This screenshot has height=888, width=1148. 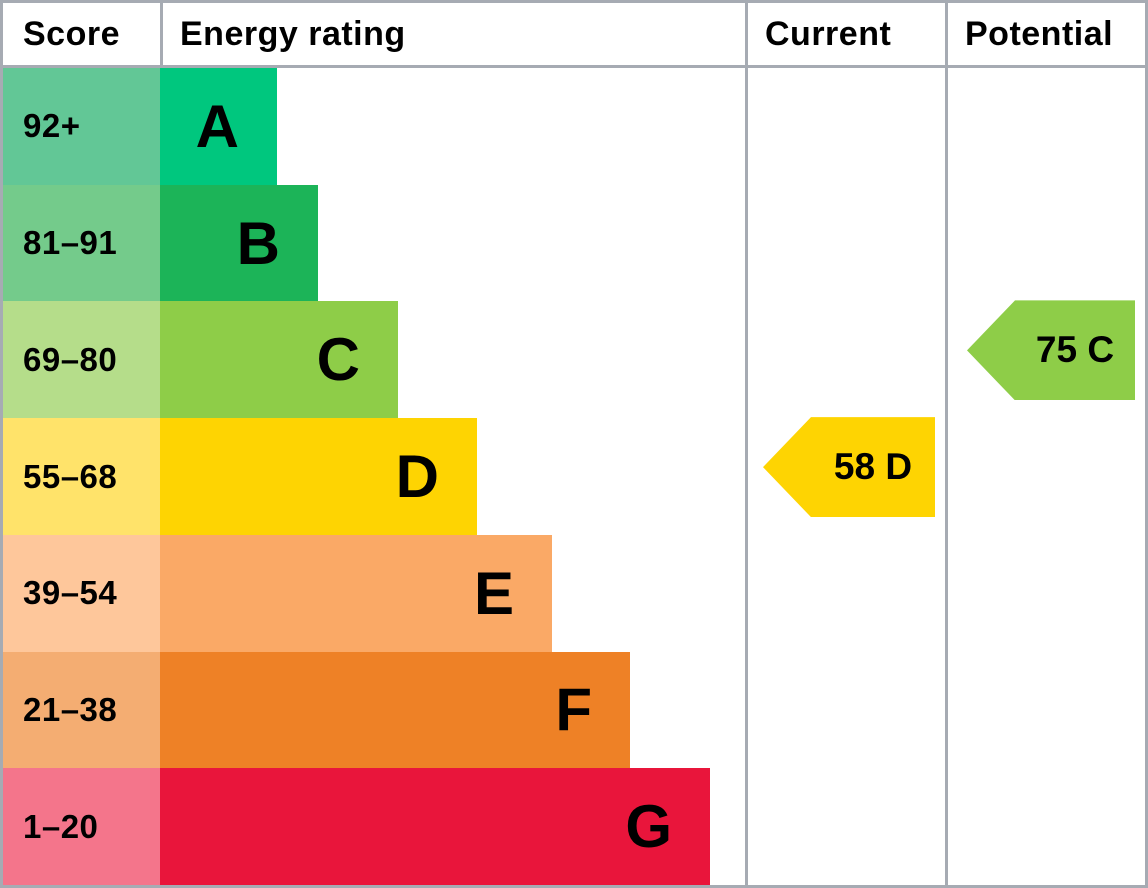 What do you see at coordinates (81, 126) in the screenshot?
I see `score-cell-a: 92+` at bounding box center [81, 126].